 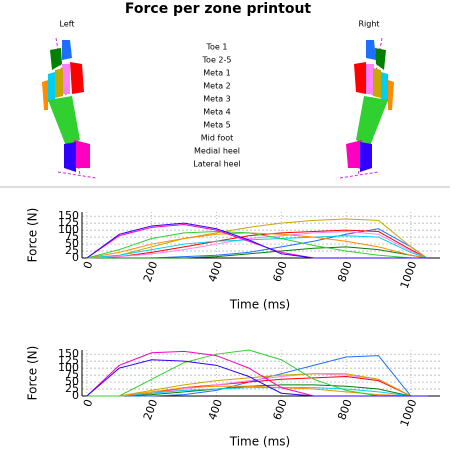 I want to click on left-foot, so click(x=69, y=108).